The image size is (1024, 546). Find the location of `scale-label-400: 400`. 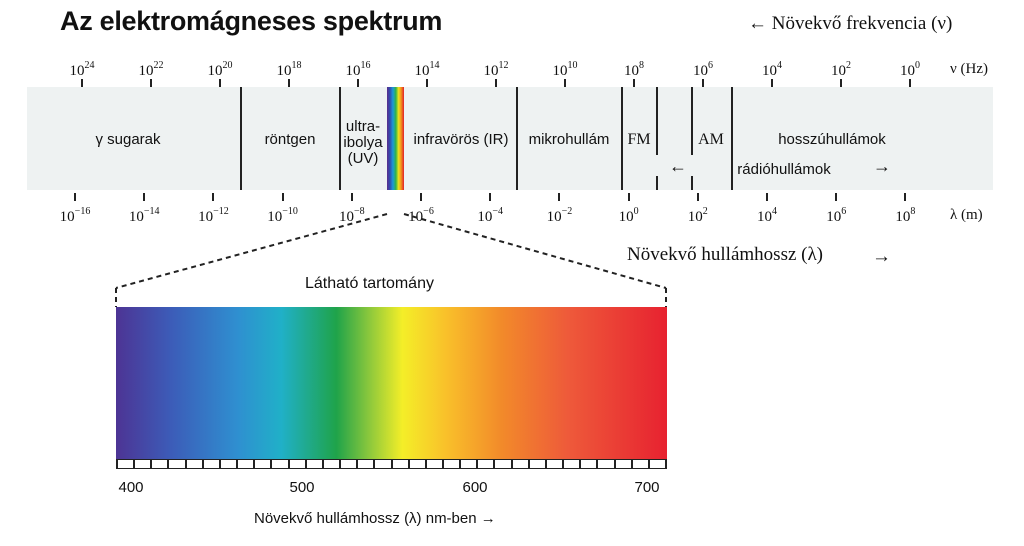

scale-label-400: 400 is located at coordinates (131, 487).